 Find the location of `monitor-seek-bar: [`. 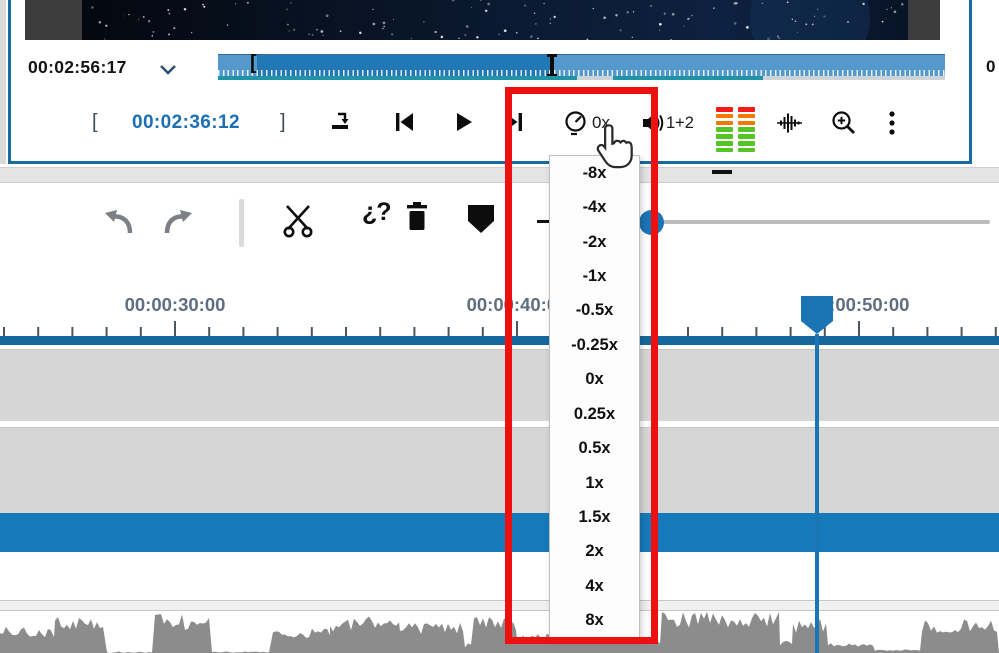

monitor-seek-bar: [ is located at coordinates (581, 64).